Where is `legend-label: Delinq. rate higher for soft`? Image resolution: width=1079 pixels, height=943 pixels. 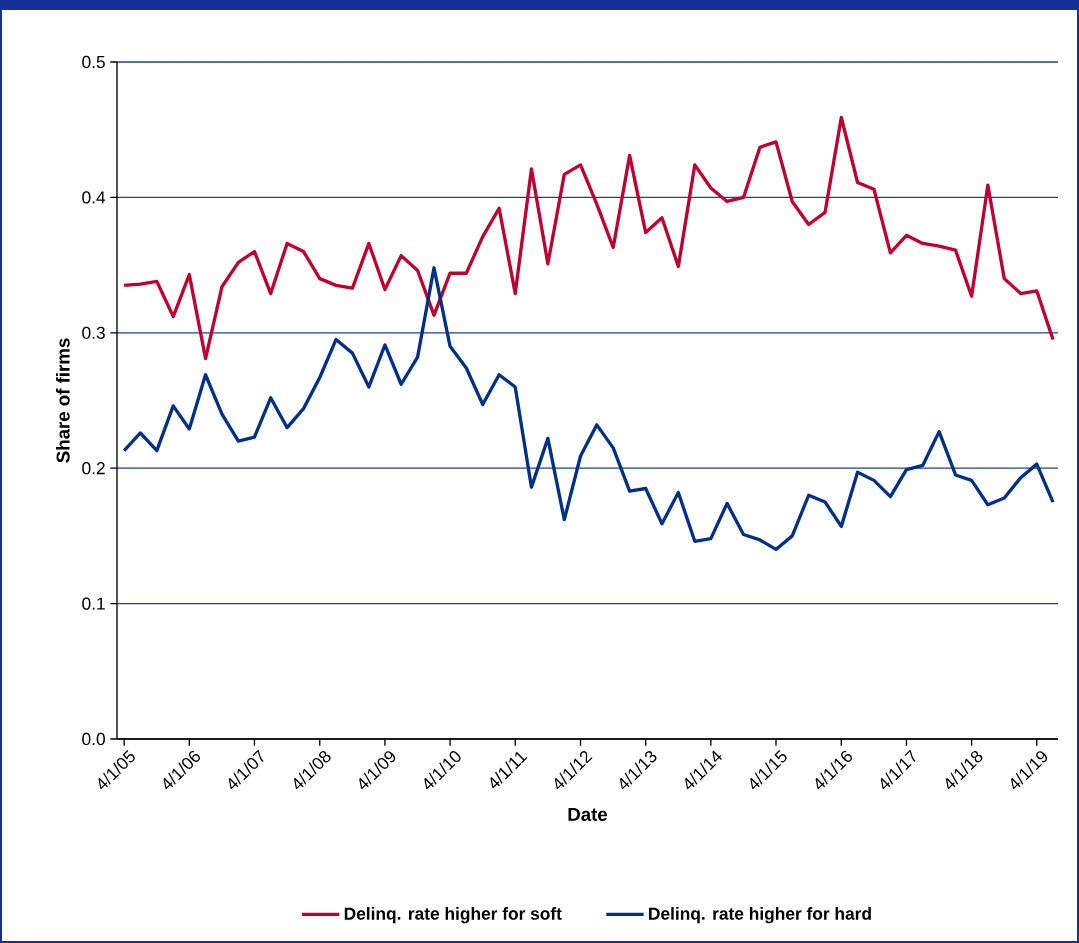 legend-label: Delinq. rate higher for soft is located at coordinates (453, 915).